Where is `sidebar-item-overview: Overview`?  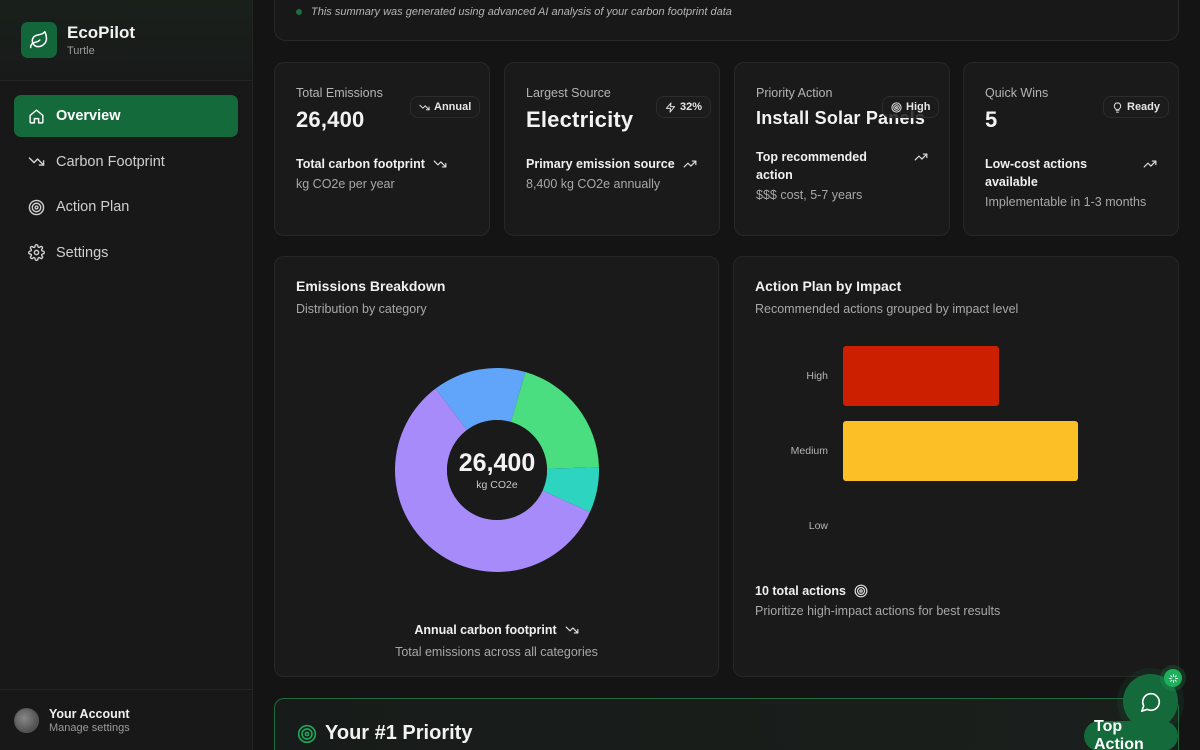
sidebar-item-overview: Overview is located at coordinates (126, 116).